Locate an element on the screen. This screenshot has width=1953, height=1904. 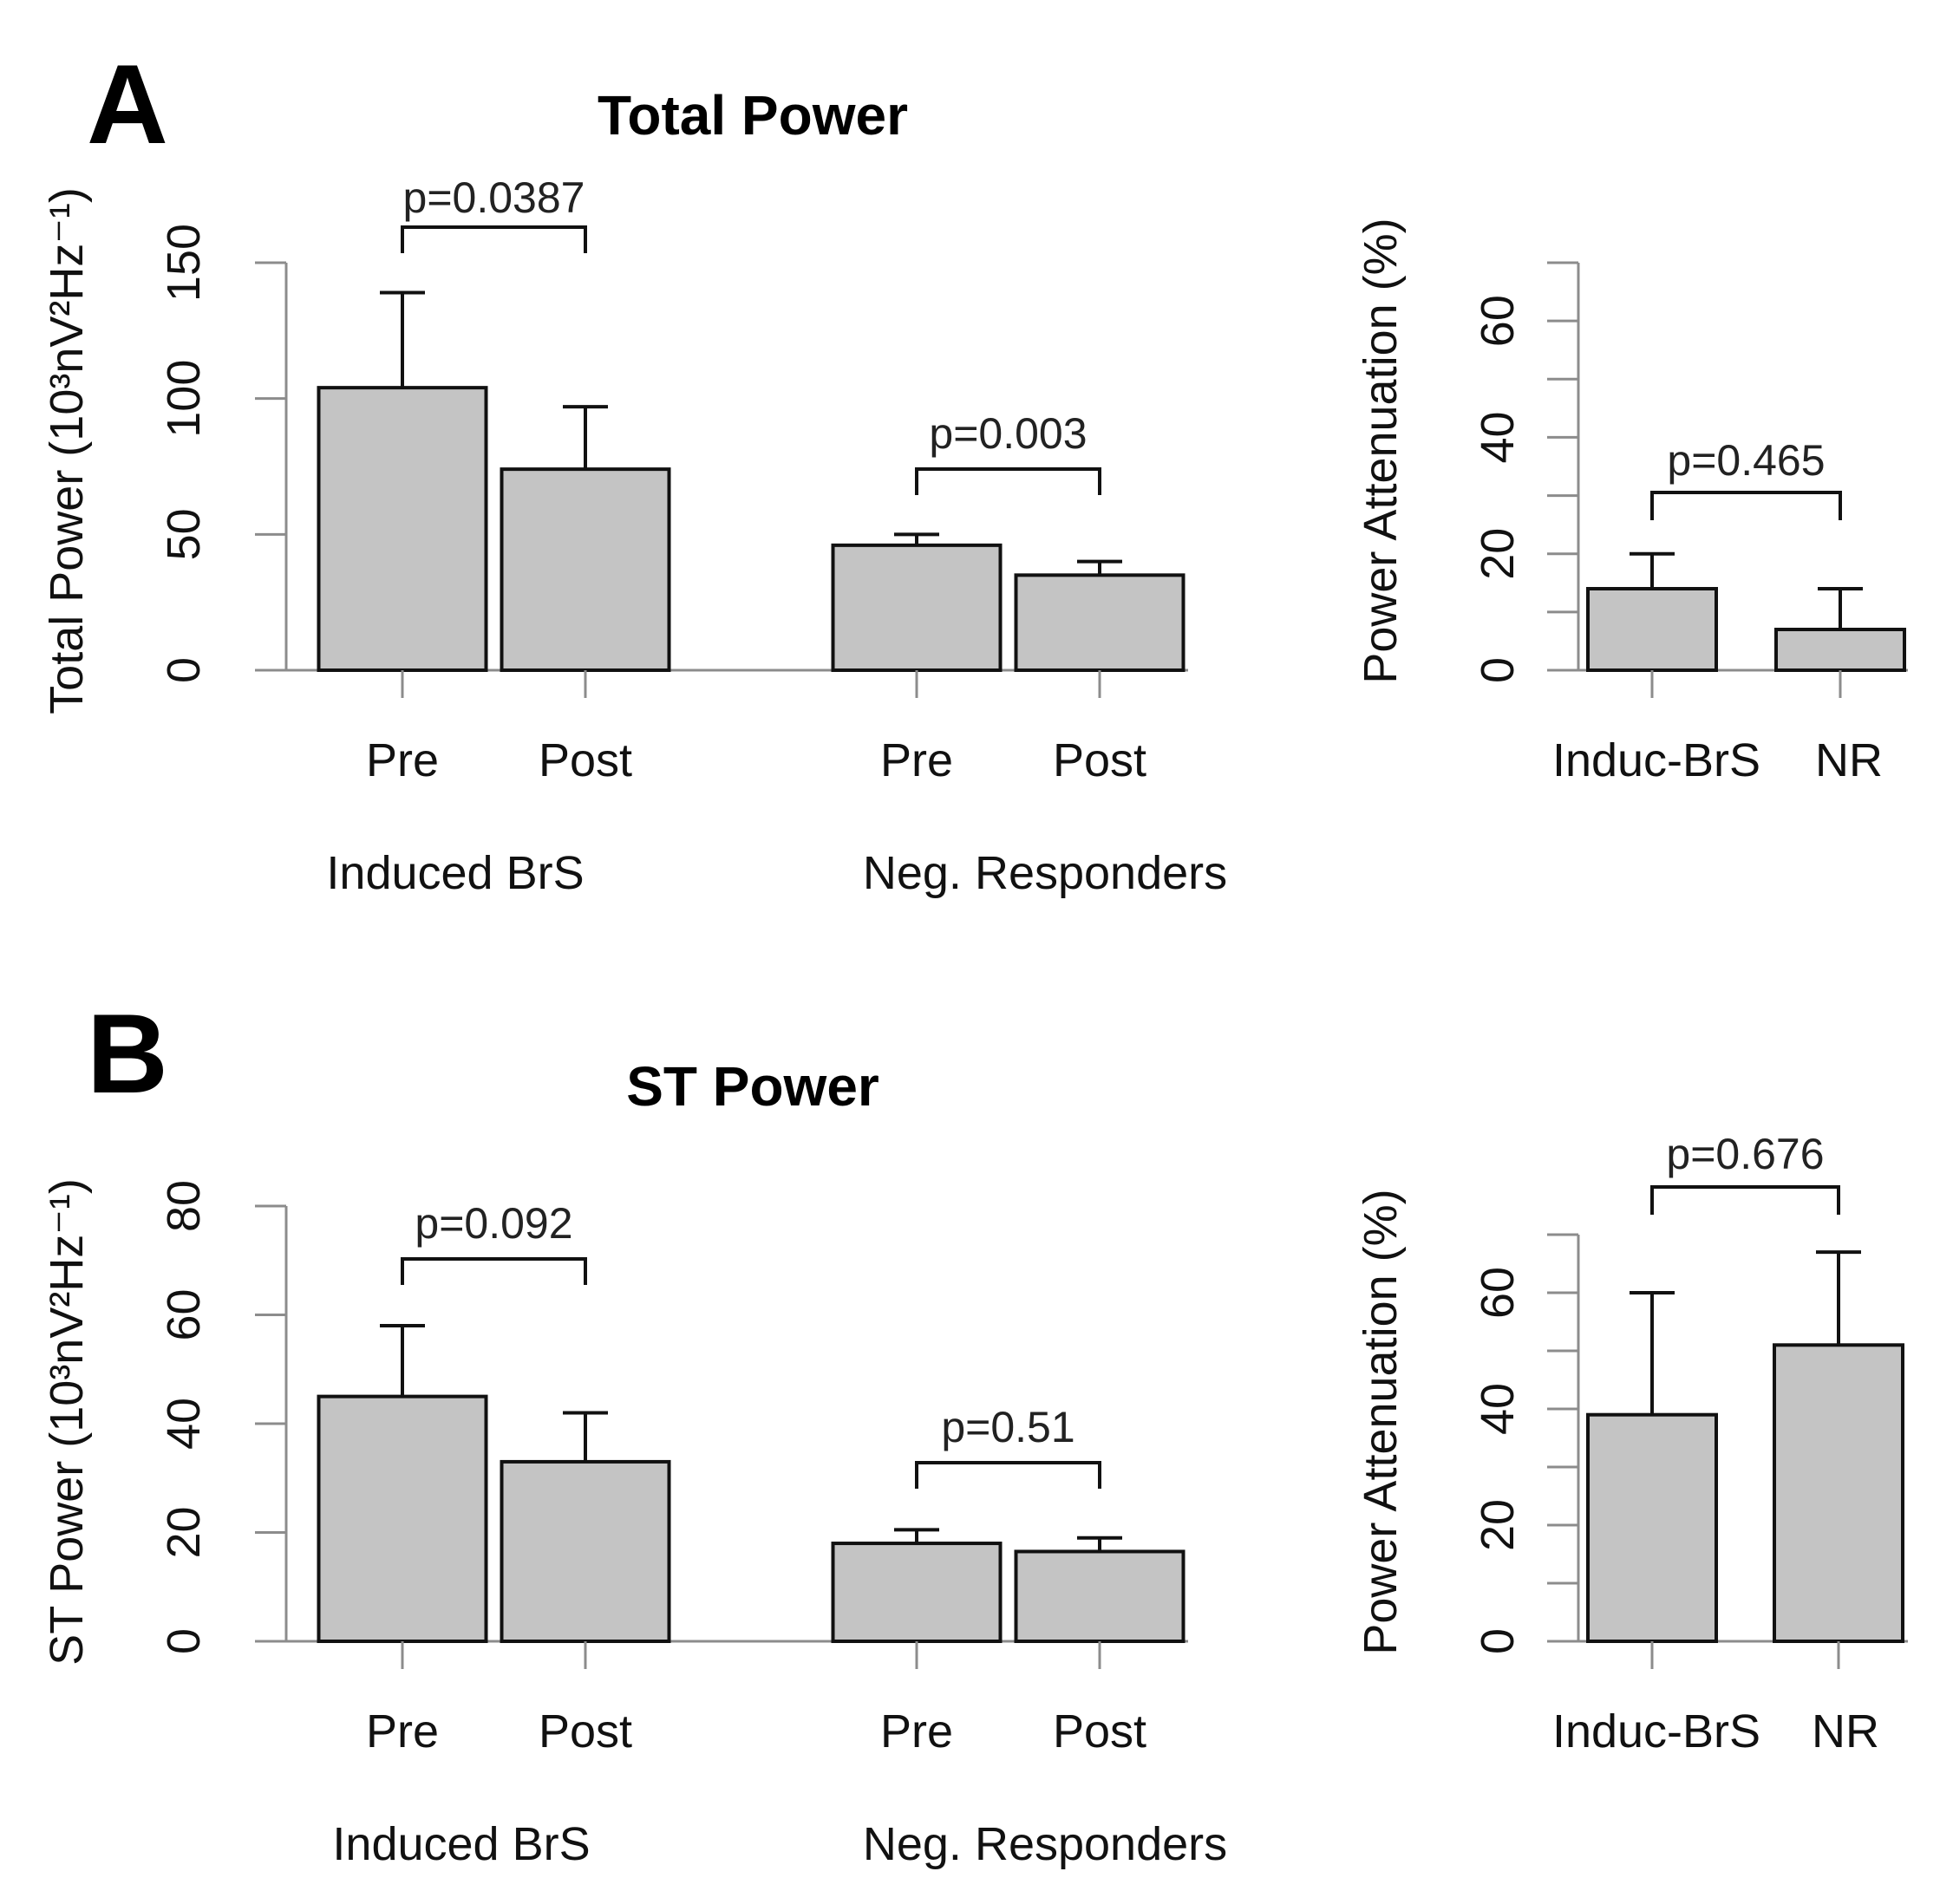
chart2-p-value: p=0.092 is located at coordinates (494, 1223).